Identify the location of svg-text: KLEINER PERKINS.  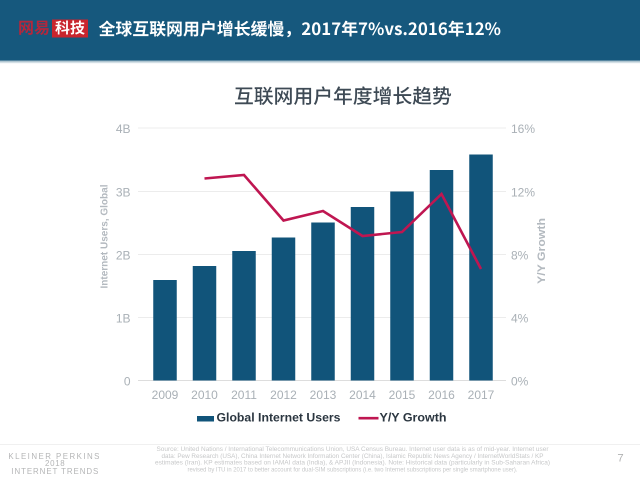
(53, 456).